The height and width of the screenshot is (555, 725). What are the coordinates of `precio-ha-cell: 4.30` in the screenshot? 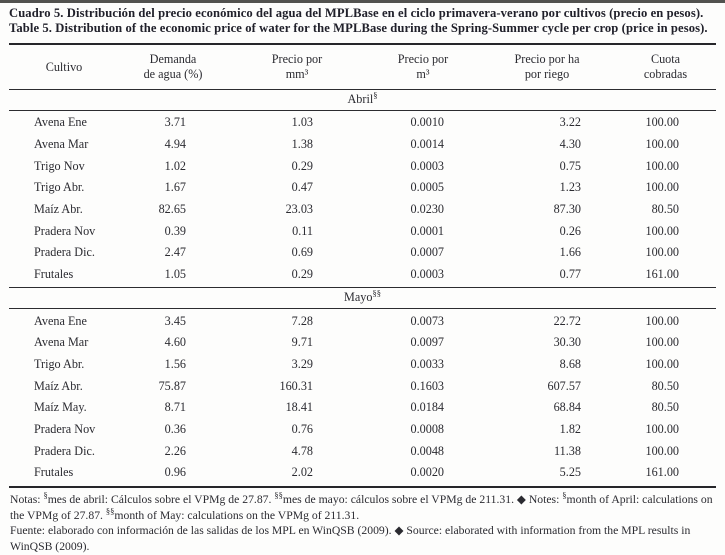 It's located at (570, 143).